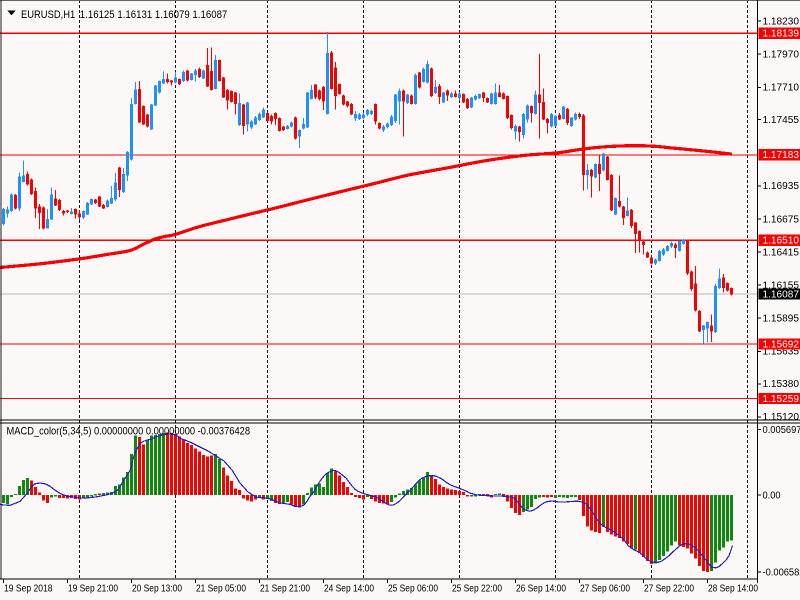 The height and width of the screenshot is (600, 800). What do you see at coordinates (93, 589) in the screenshot?
I see `svg-text: 19 Sep 21:00` at bounding box center [93, 589].